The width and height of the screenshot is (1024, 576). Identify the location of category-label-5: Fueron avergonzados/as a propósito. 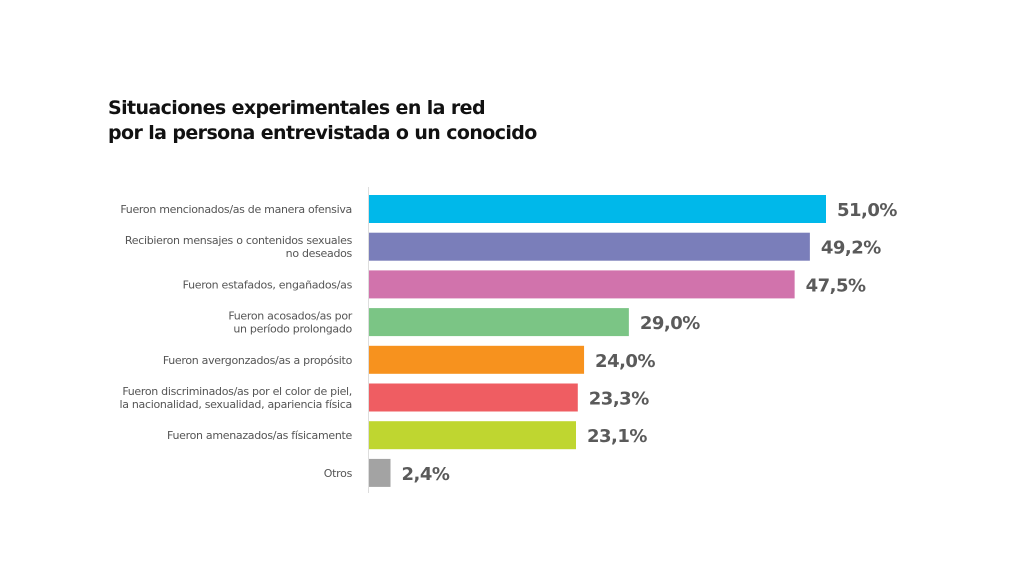
(258, 360).